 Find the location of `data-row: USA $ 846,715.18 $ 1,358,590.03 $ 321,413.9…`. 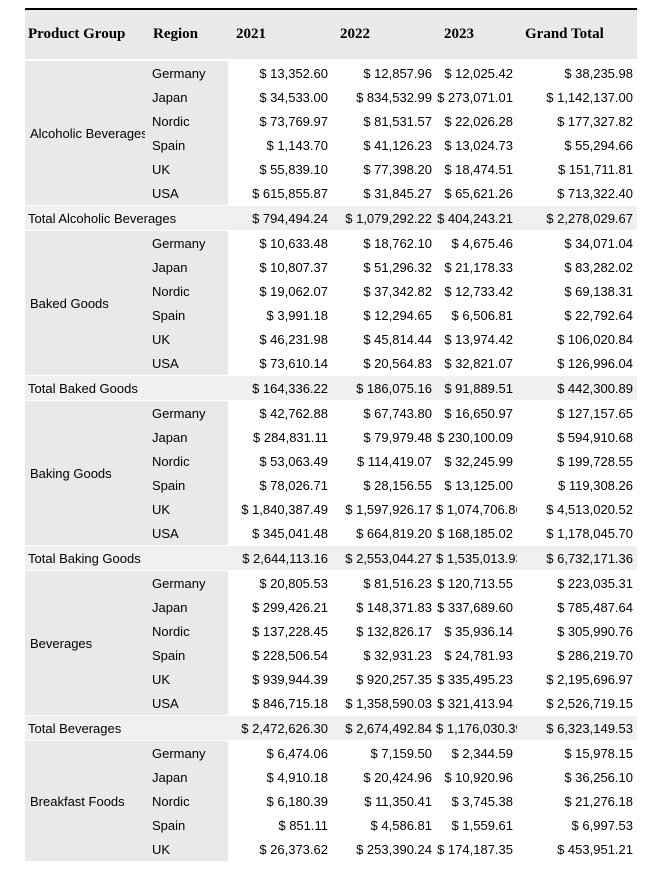

data-row: USA $ 846,715.18 $ 1,358,590.03 $ 321,413.9… is located at coordinates (331, 703).